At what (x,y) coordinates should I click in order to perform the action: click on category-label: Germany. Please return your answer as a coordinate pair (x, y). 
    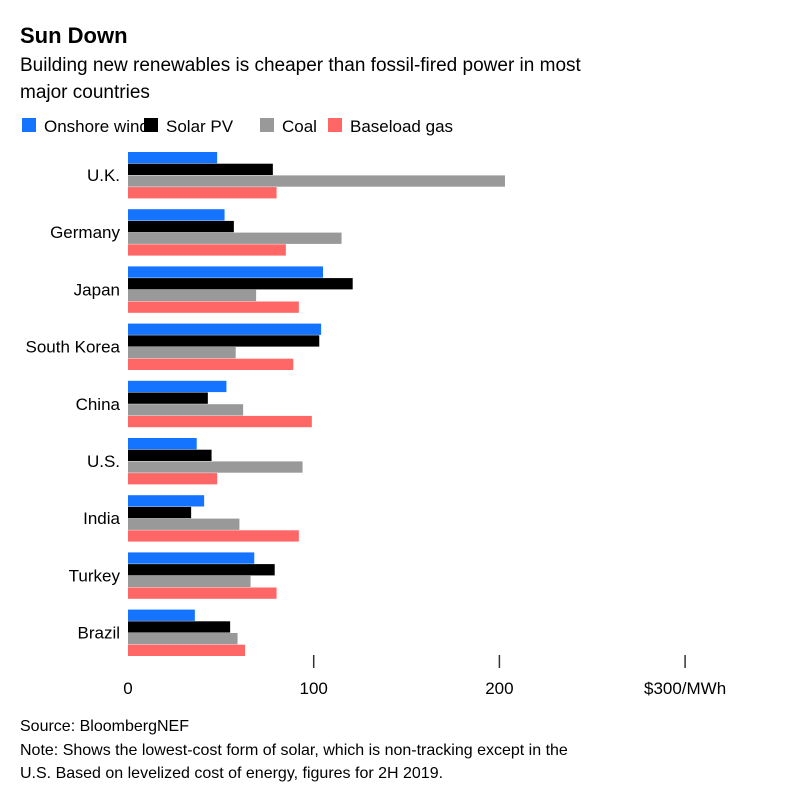
    Looking at the image, I should click on (85, 232).